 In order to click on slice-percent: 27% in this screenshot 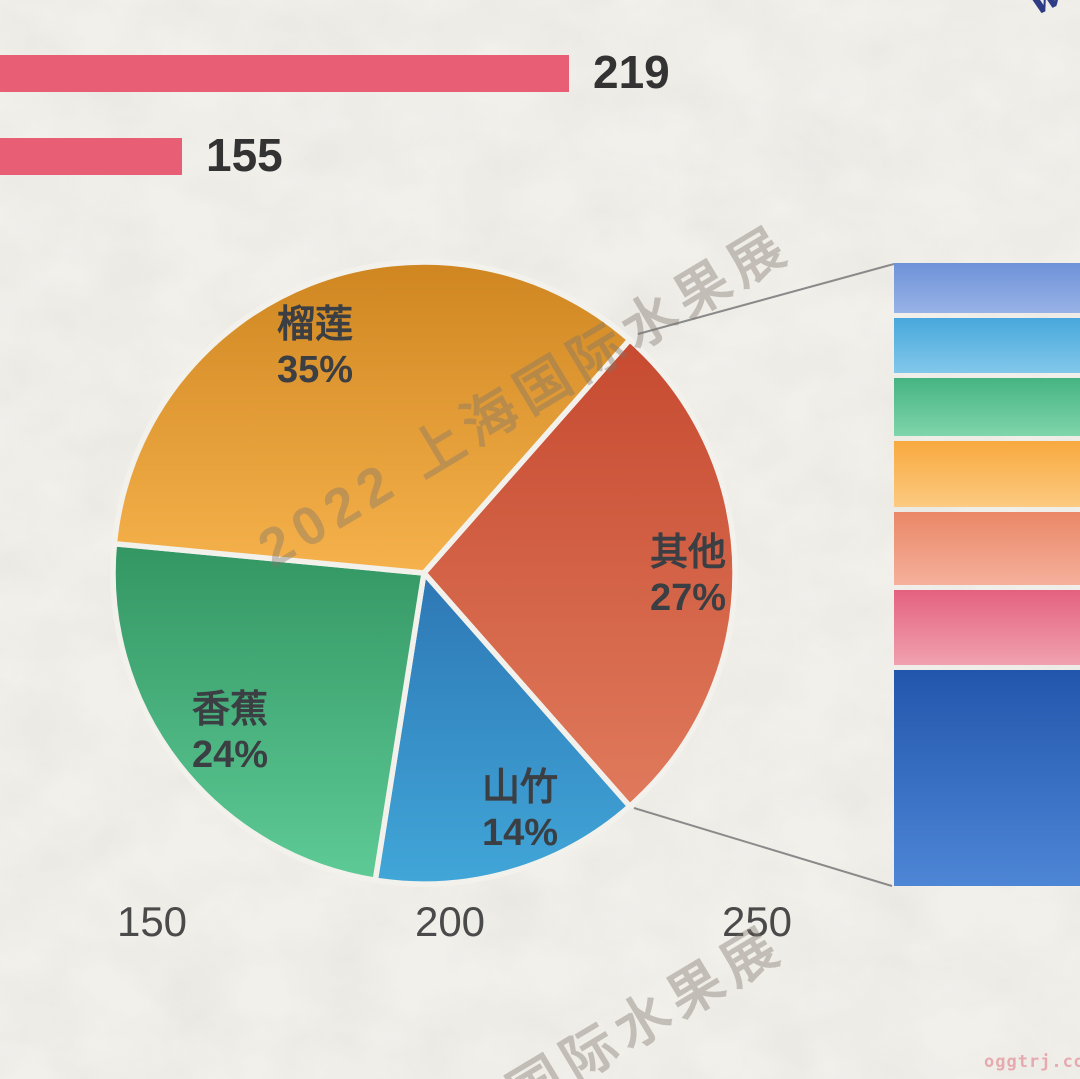, I will do `click(688, 597)`.